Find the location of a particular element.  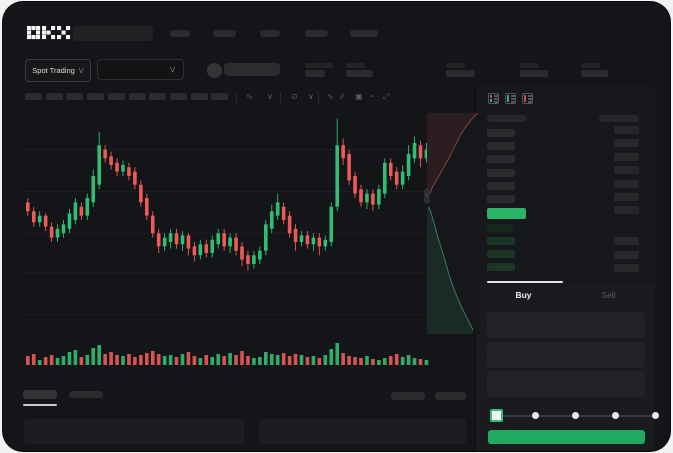

bottom-tab is located at coordinates (86, 394).